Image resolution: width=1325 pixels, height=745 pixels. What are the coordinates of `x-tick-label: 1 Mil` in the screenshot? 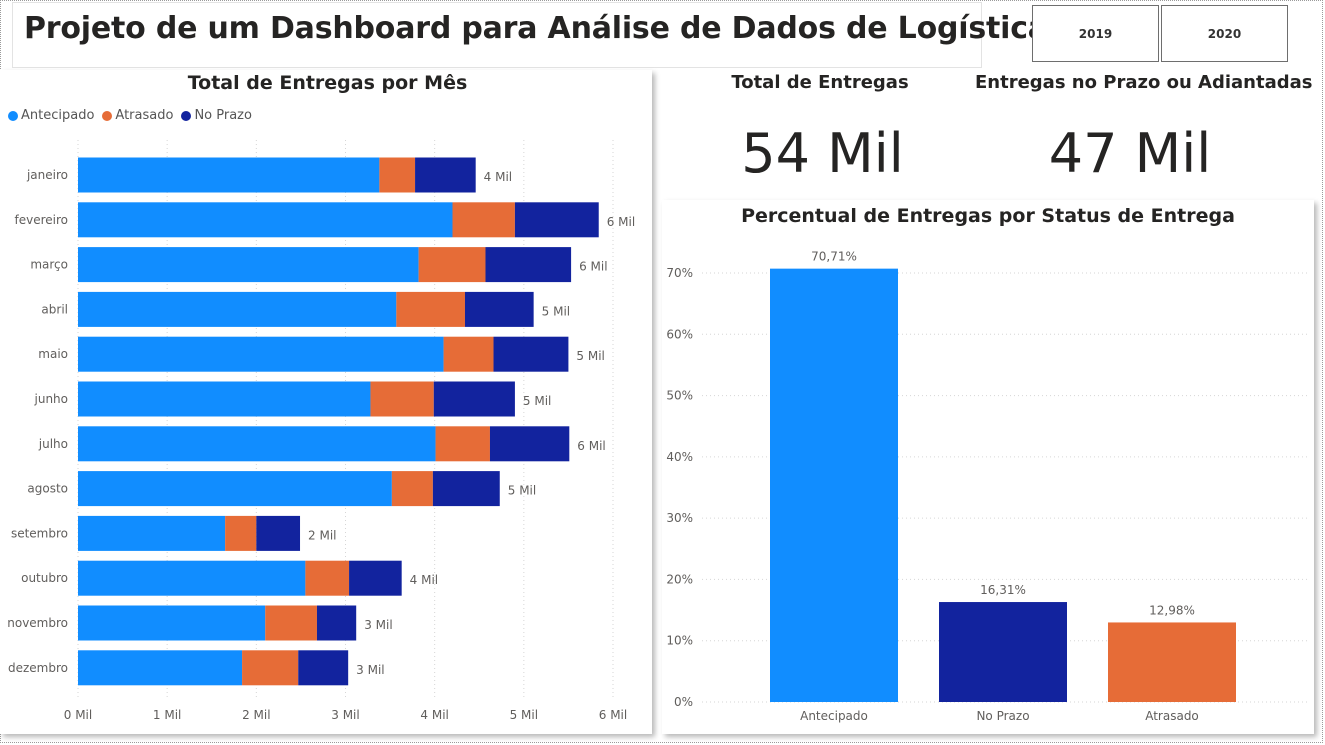 It's located at (167, 715).